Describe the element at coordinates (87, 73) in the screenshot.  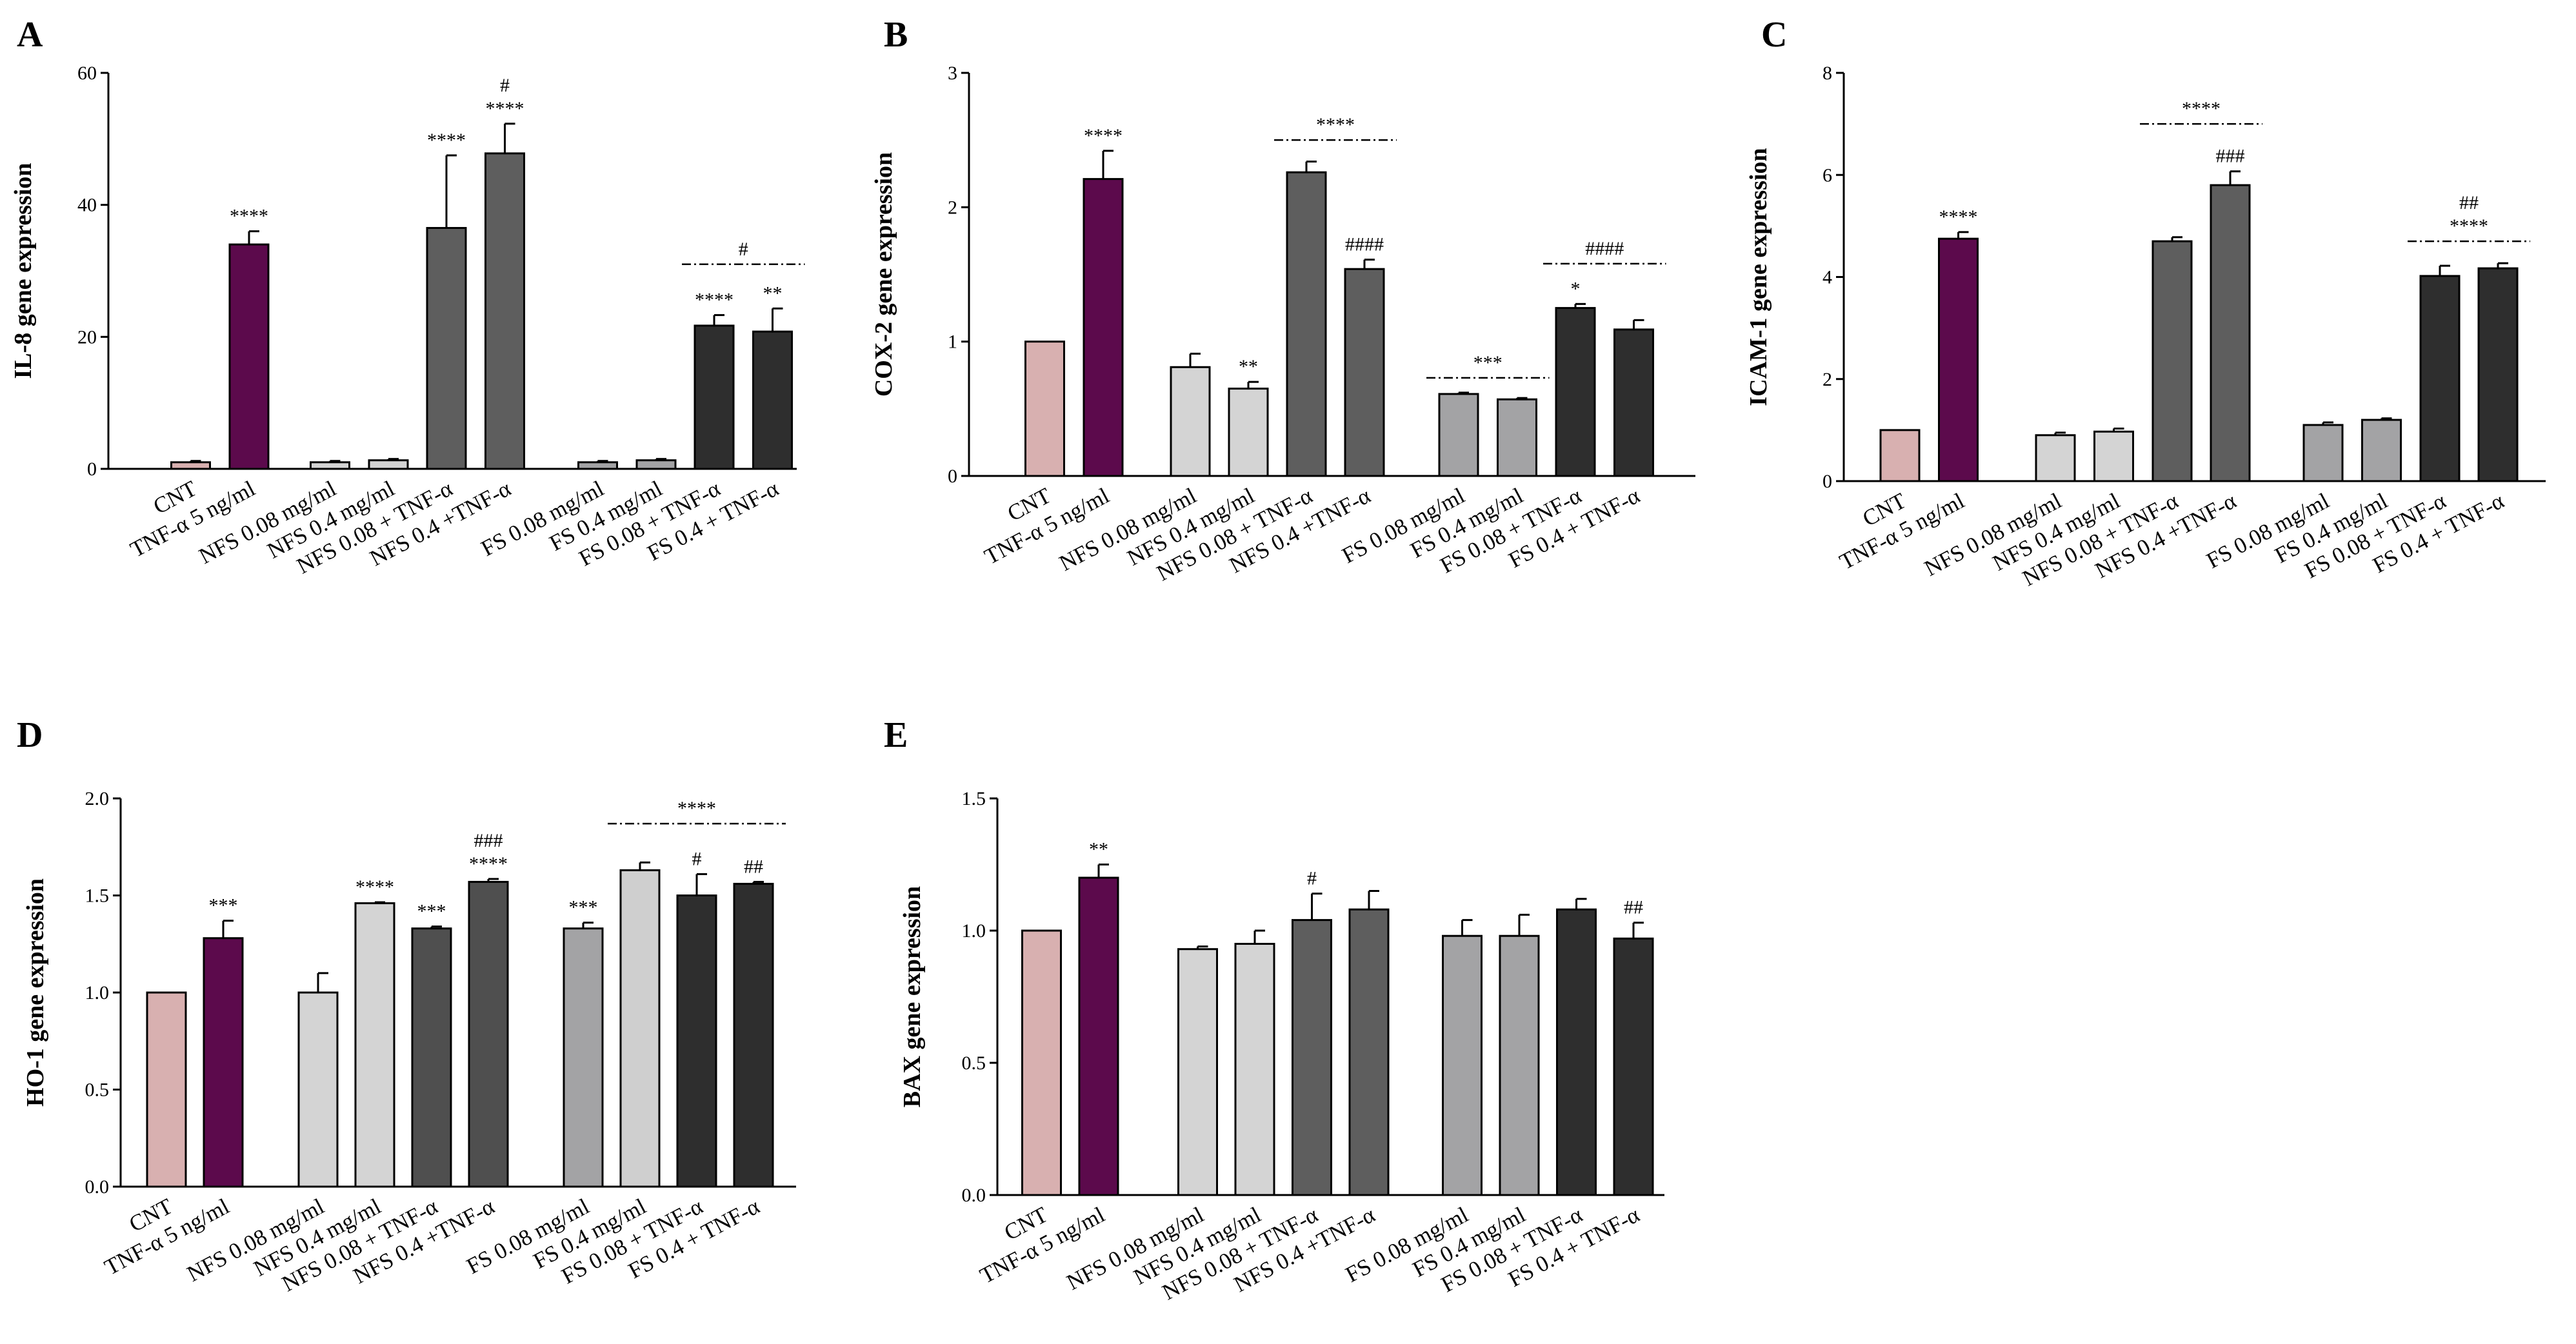
I see `y-tick-label: 60` at that location.